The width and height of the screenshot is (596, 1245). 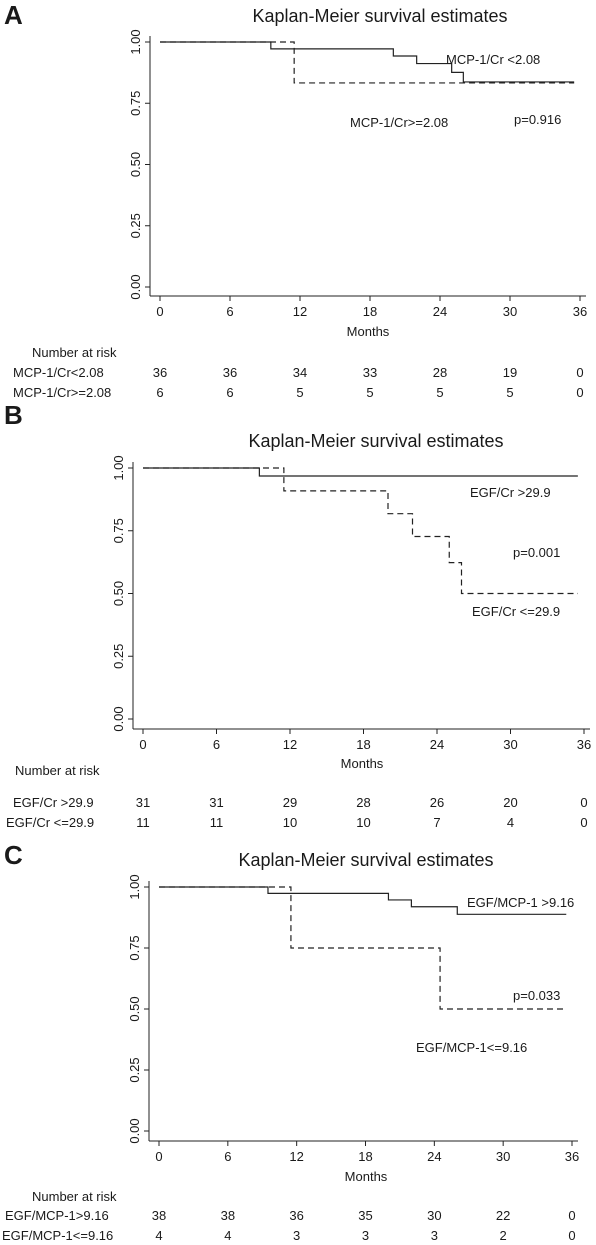 What do you see at coordinates (368, 331) in the screenshot?
I see `panel-a-xlabel: Months` at bounding box center [368, 331].